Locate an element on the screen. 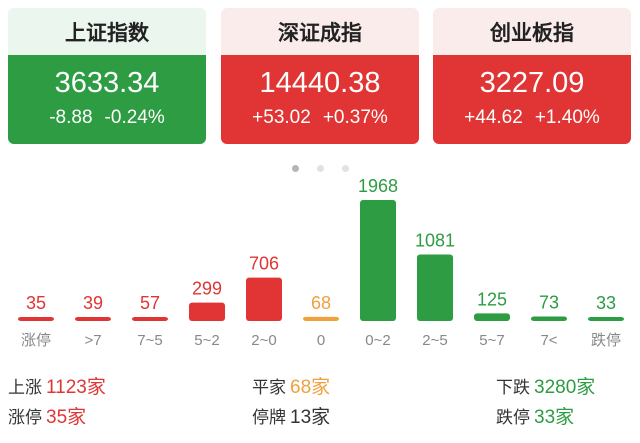  category-label: 涨停 is located at coordinates (36, 340).